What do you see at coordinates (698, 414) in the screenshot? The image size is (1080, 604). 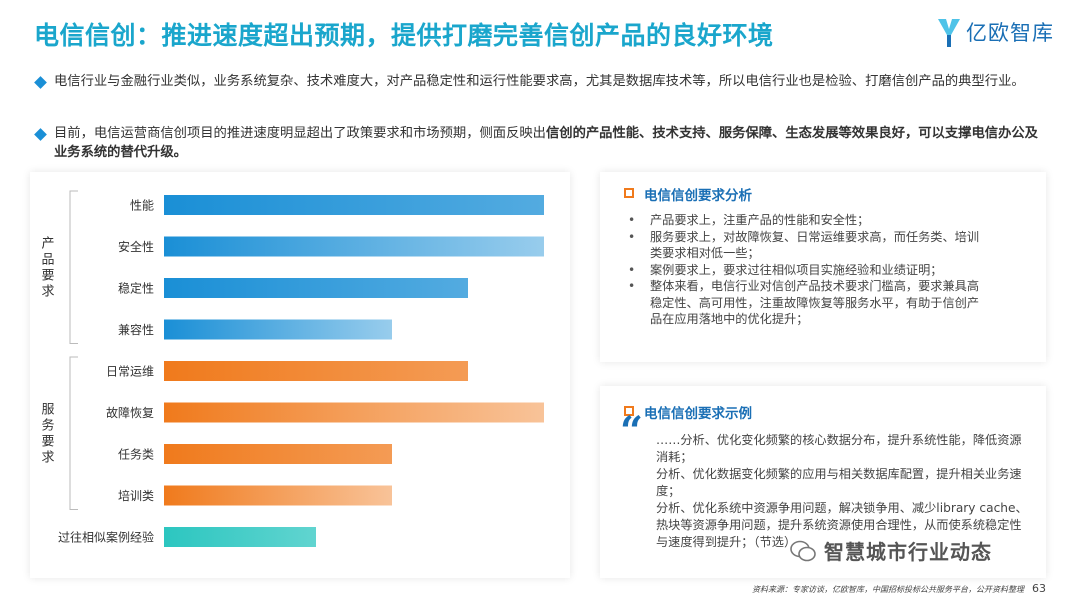 I see `example-title: 电信信创要求示例` at bounding box center [698, 414].